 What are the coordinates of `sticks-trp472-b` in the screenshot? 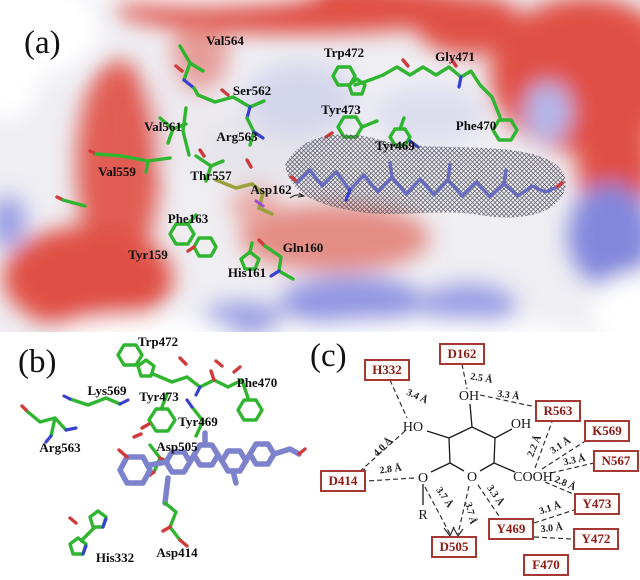 It's located at (152, 360).